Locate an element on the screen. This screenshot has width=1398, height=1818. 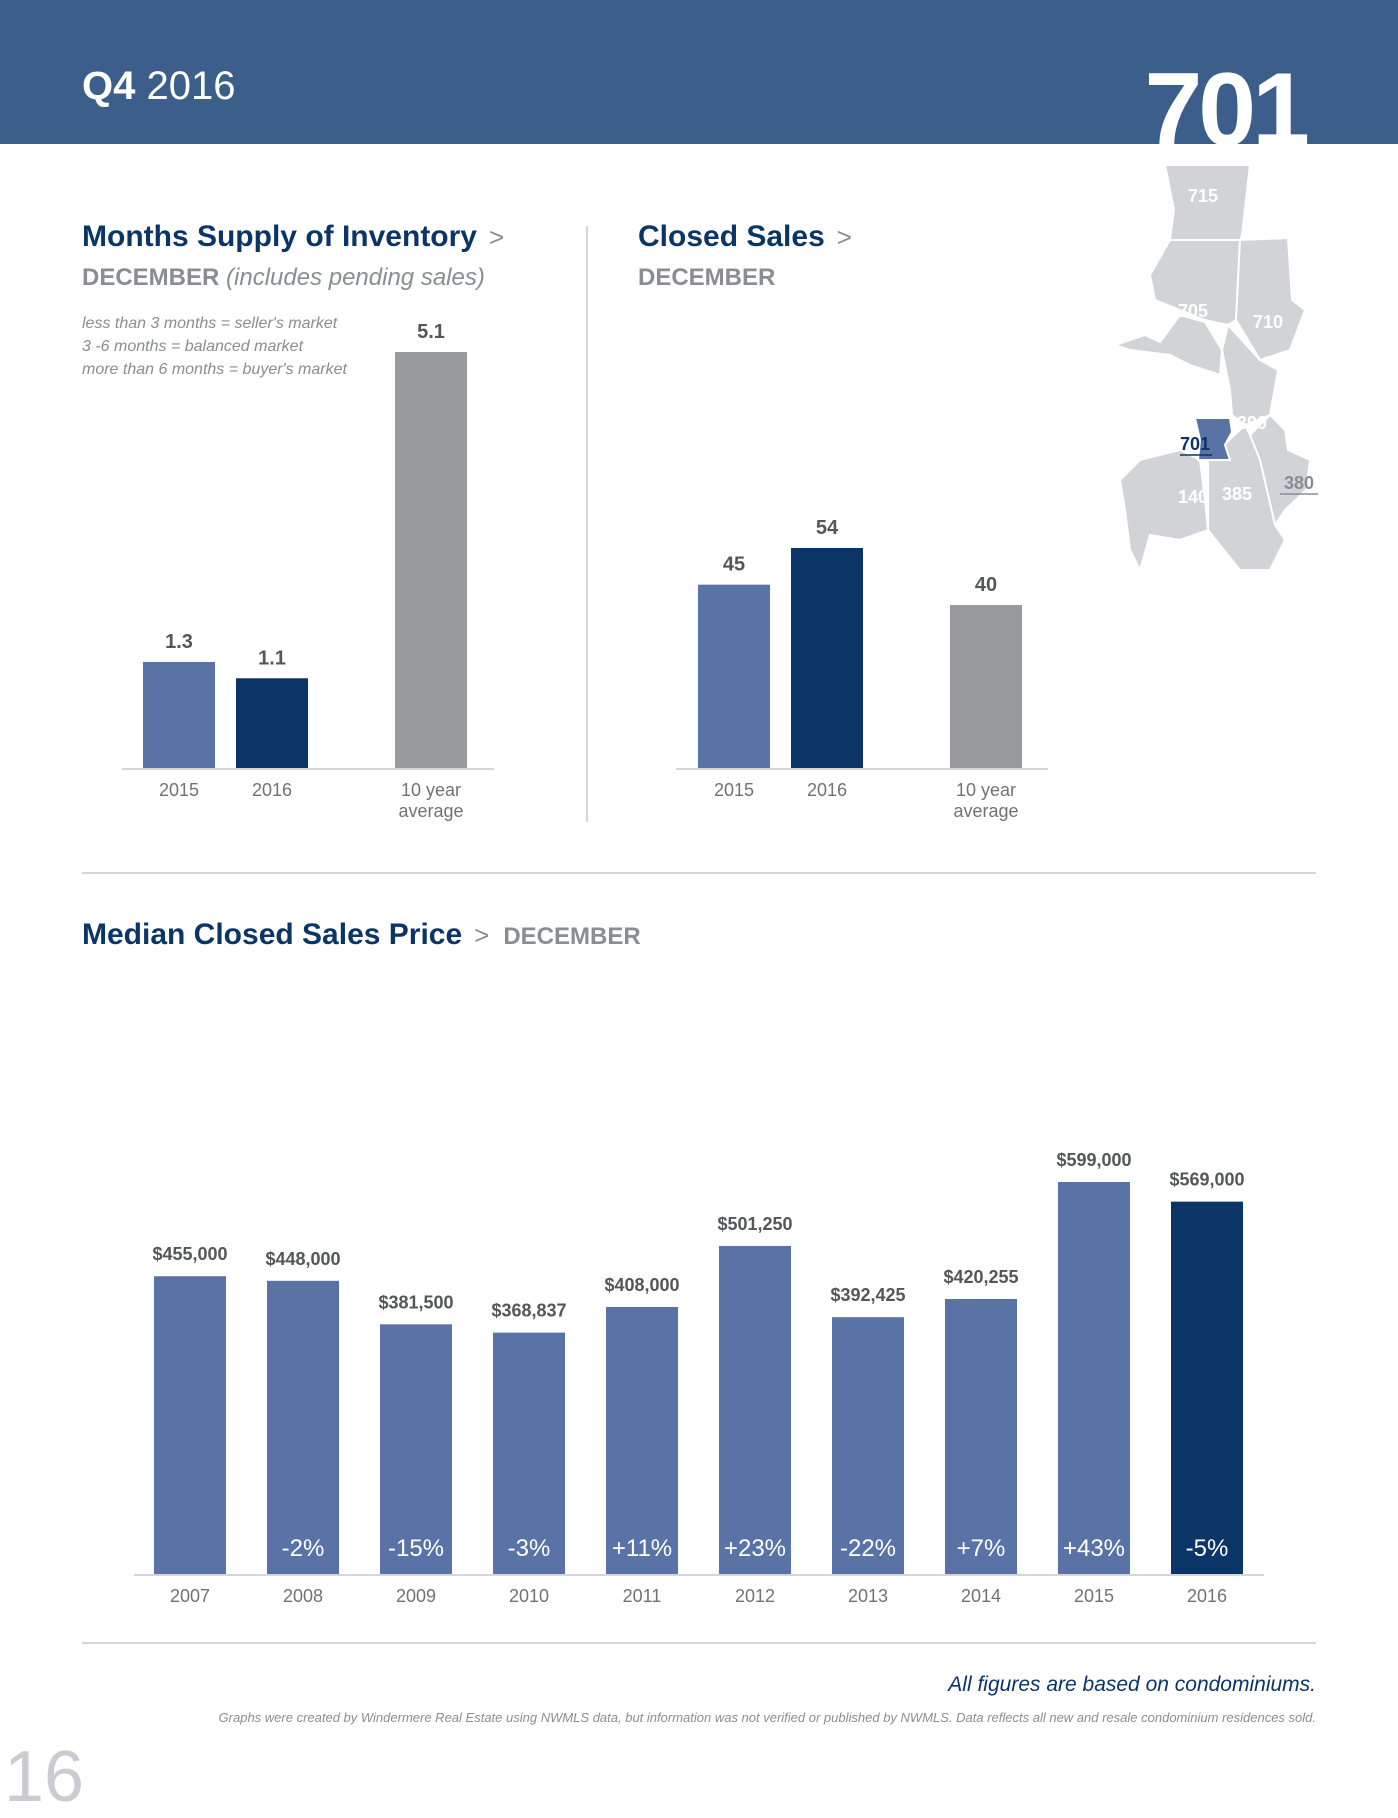
page-number: 16 is located at coordinates (44, 1777).